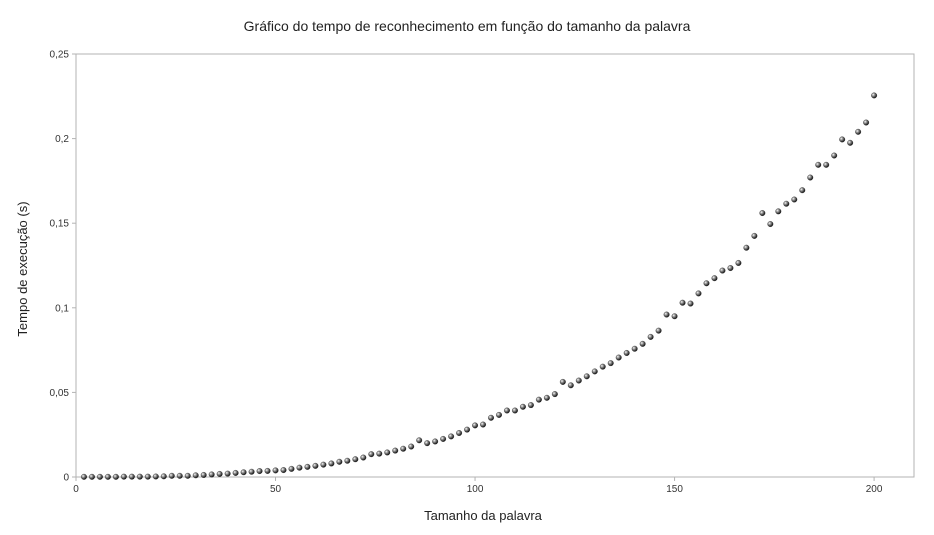 Image resolution: width=934 pixels, height=535 pixels. Describe the element at coordinates (674, 489) in the screenshot. I see `x-tick-label: 150` at that location.